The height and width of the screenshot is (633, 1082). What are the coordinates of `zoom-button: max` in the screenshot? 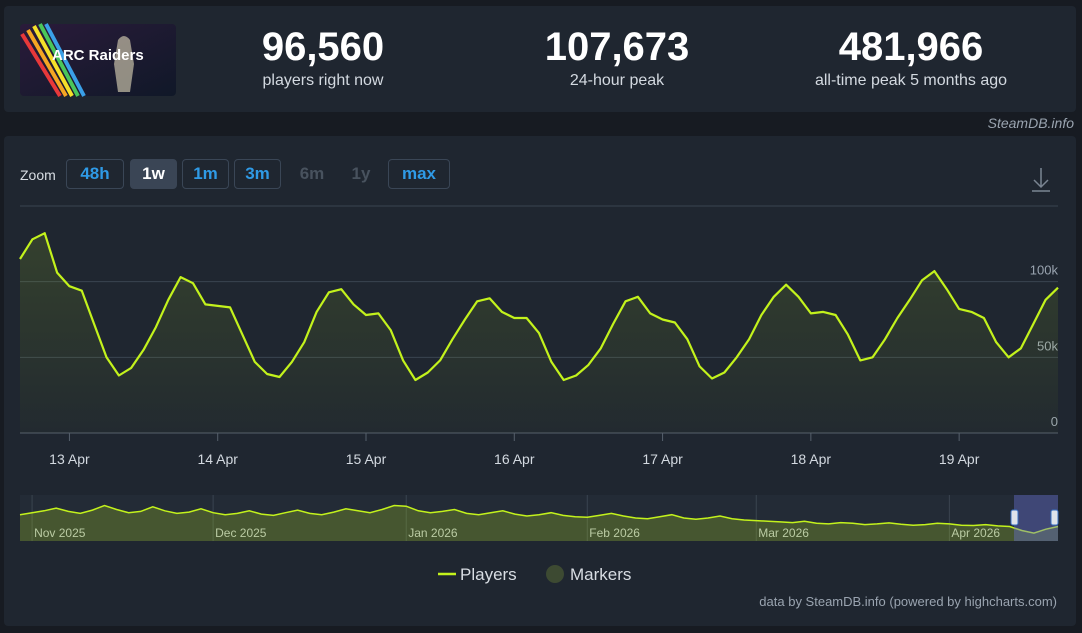 It's located at (419, 174).